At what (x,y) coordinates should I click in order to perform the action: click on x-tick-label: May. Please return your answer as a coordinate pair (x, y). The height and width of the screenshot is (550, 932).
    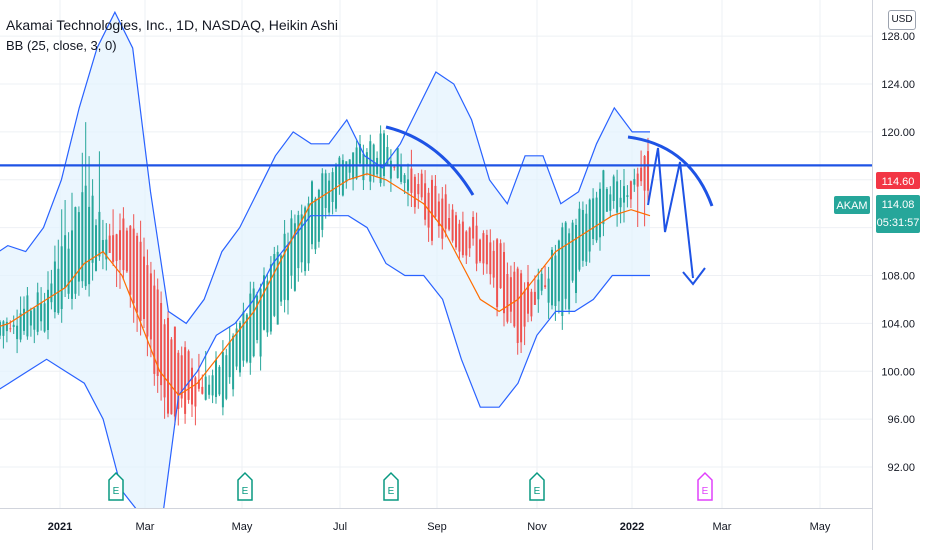
    Looking at the image, I should click on (242, 527).